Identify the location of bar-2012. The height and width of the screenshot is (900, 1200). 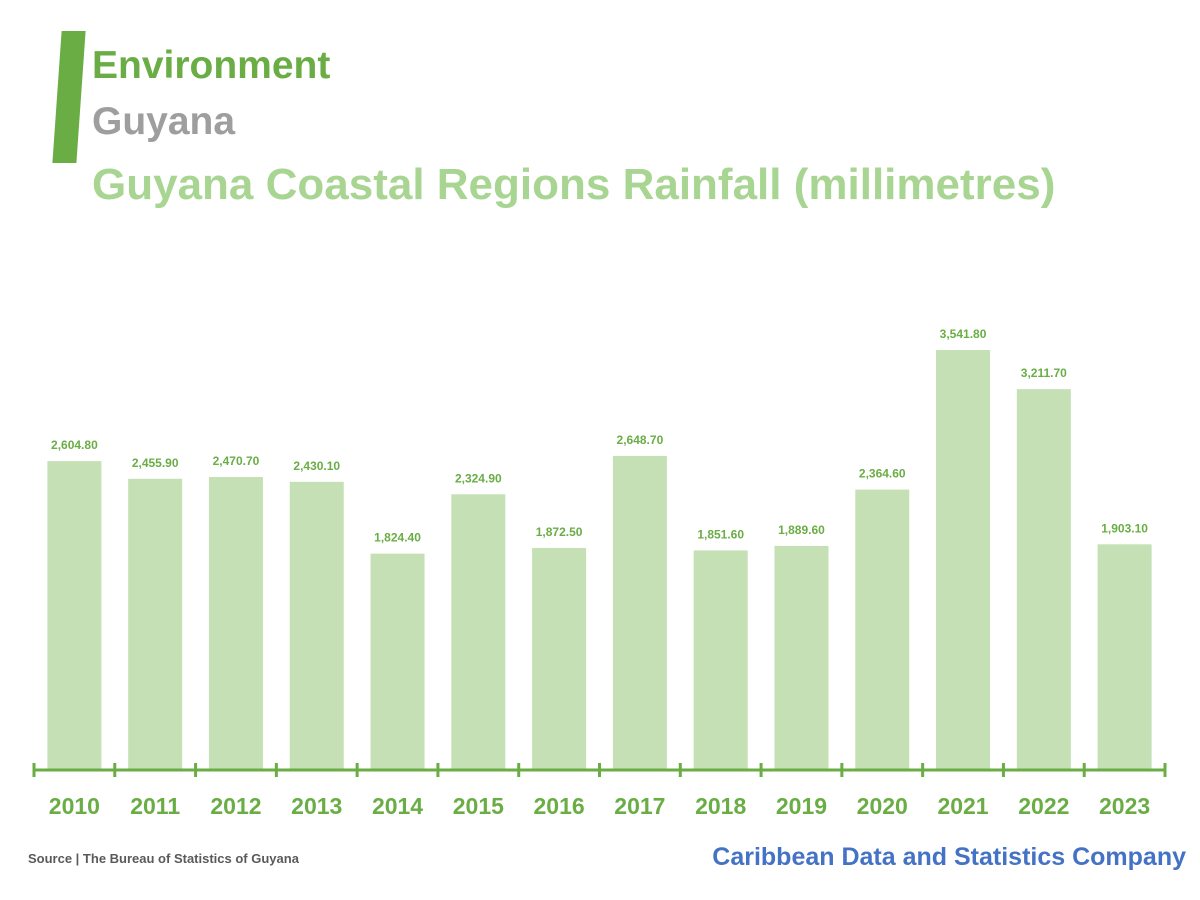
(235, 623).